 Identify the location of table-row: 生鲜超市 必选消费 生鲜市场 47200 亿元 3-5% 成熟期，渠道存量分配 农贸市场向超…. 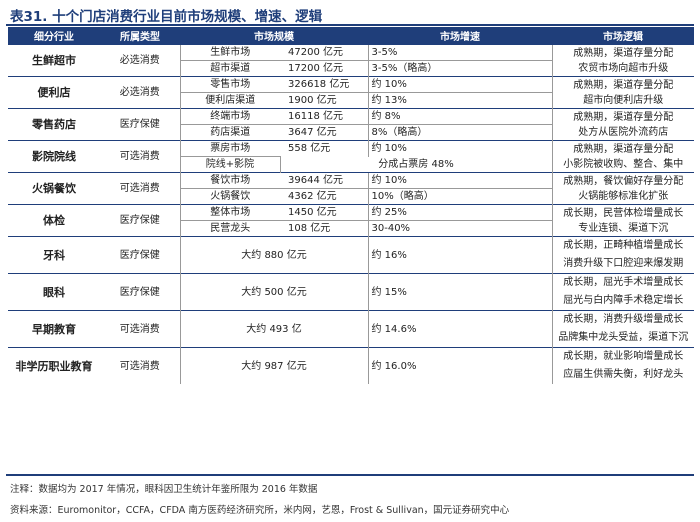
(351, 60).